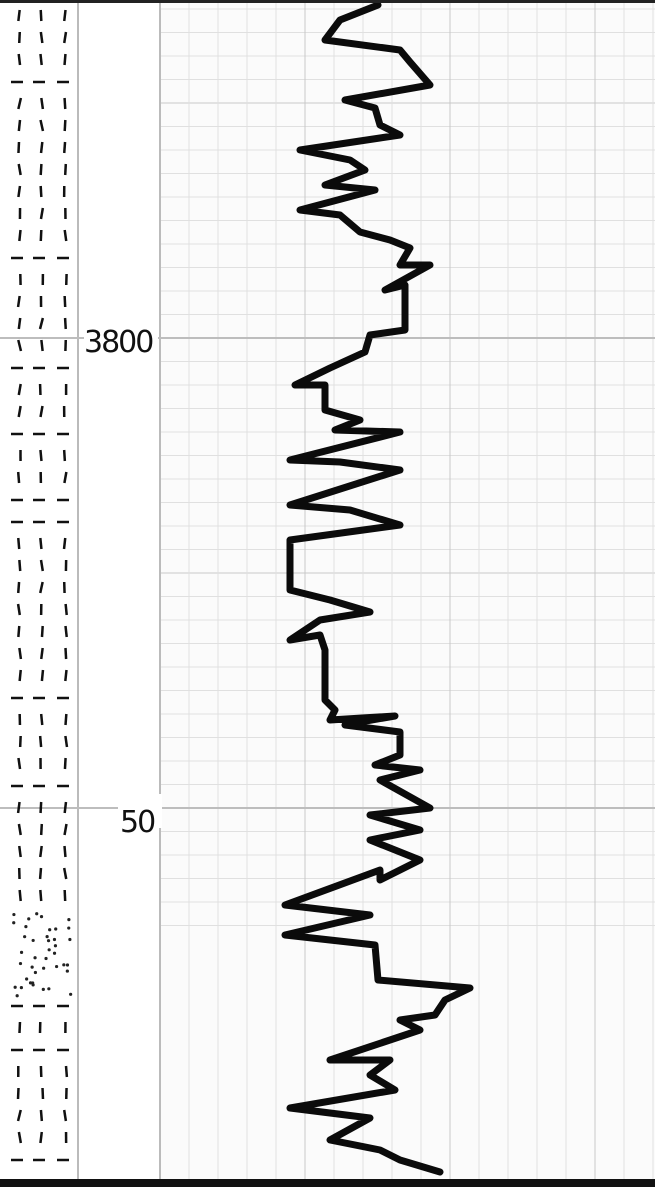 Image resolution: width=655 pixels, height=1187 pixels. I want to click on lithology-column, so click(39, 590).